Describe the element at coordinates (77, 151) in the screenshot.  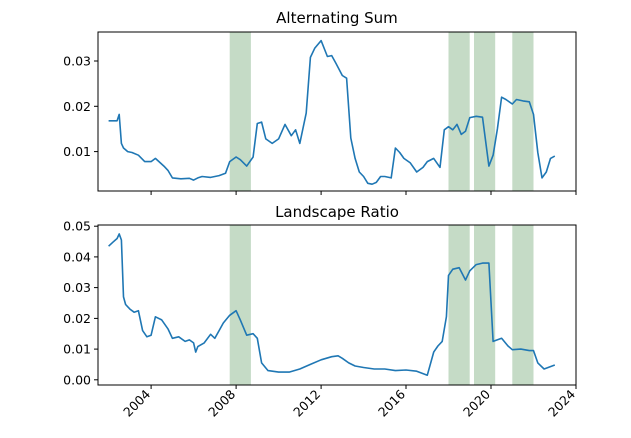
I see `alternating-sum-ytick-label: 0.01` at that location.